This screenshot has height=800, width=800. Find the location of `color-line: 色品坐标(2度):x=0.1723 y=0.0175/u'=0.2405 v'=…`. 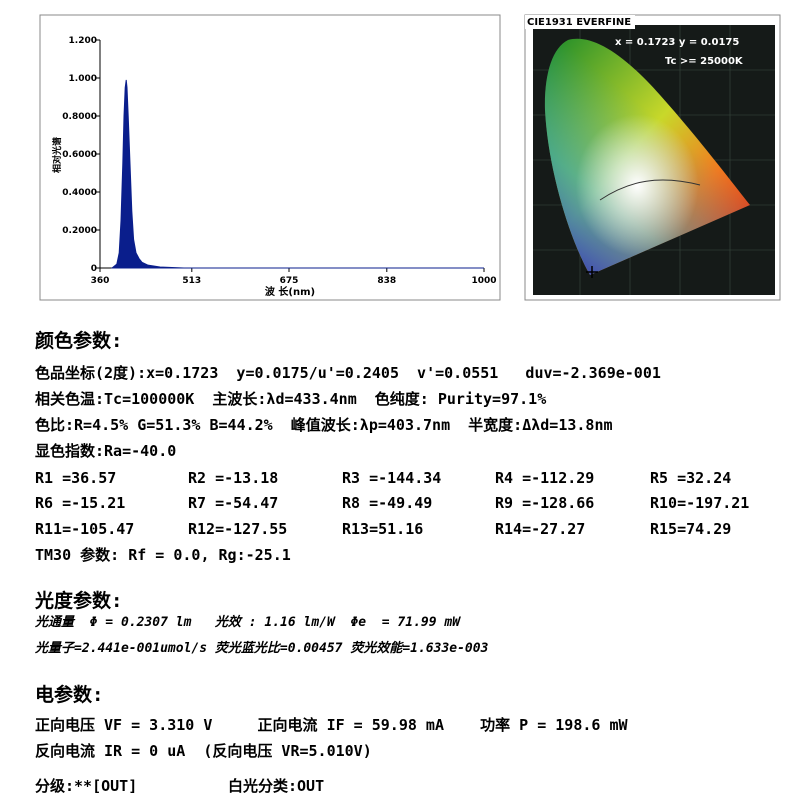

color-line: 色品坐标(2度):x=0.1723 y=0.0175/u'=0.2405 v'=… is located at coordinates (348, 373).